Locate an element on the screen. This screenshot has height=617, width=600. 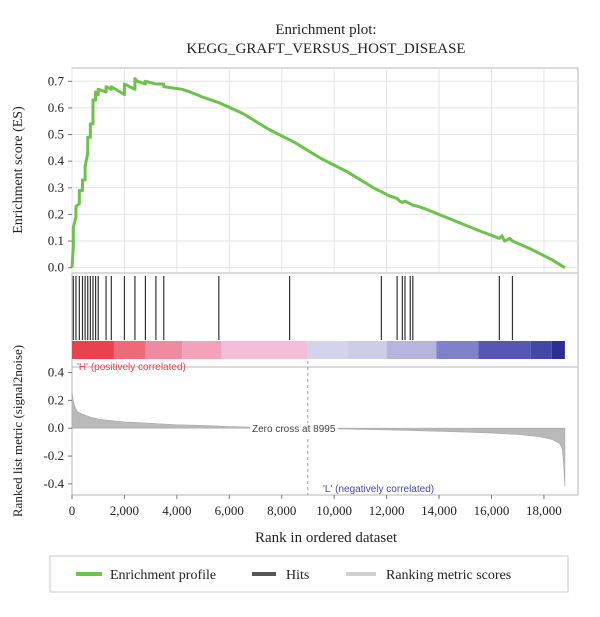
legend-label-hits: Hits is located at coordinates (297, 575).